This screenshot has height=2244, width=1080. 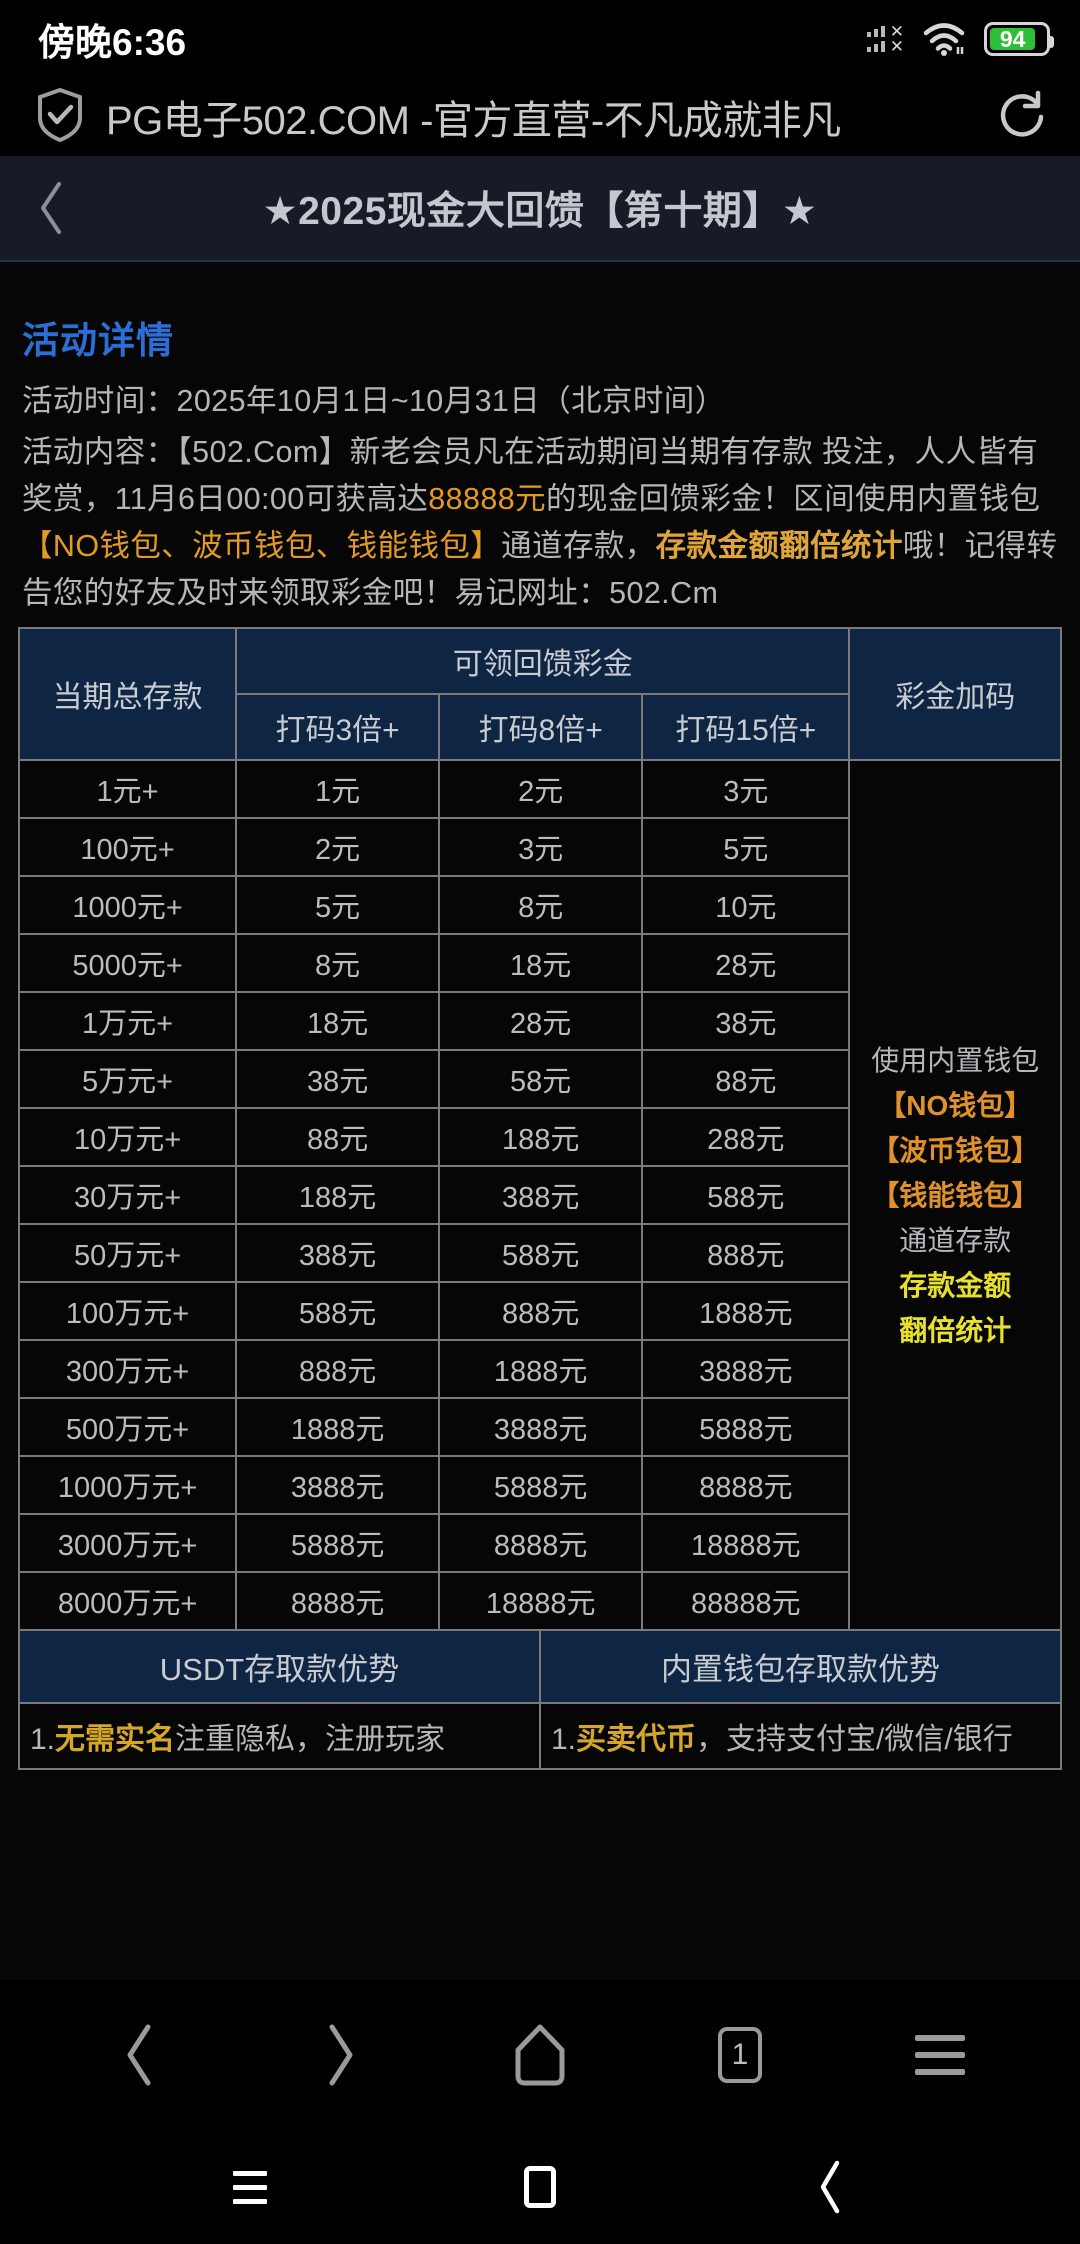 I want to click on th-usdt-advantage: USDT存取款优势, so click(x=279, y=1666).